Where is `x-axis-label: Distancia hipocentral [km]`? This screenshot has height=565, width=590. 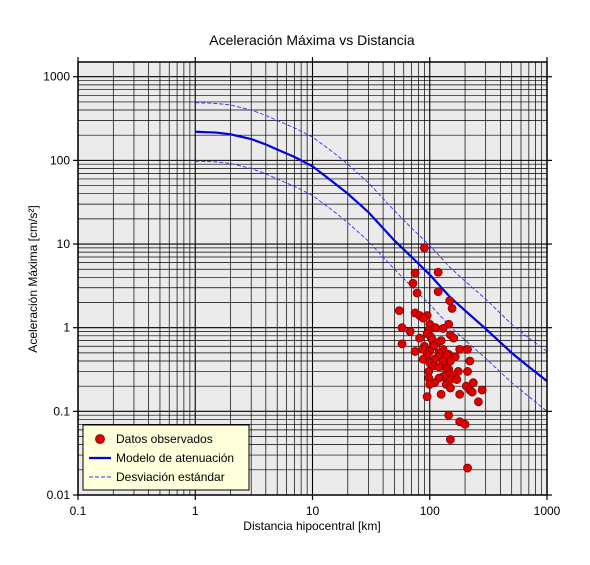
x-axis-label: Distancia hipocentral [km] is located at coordinates (311, 526).